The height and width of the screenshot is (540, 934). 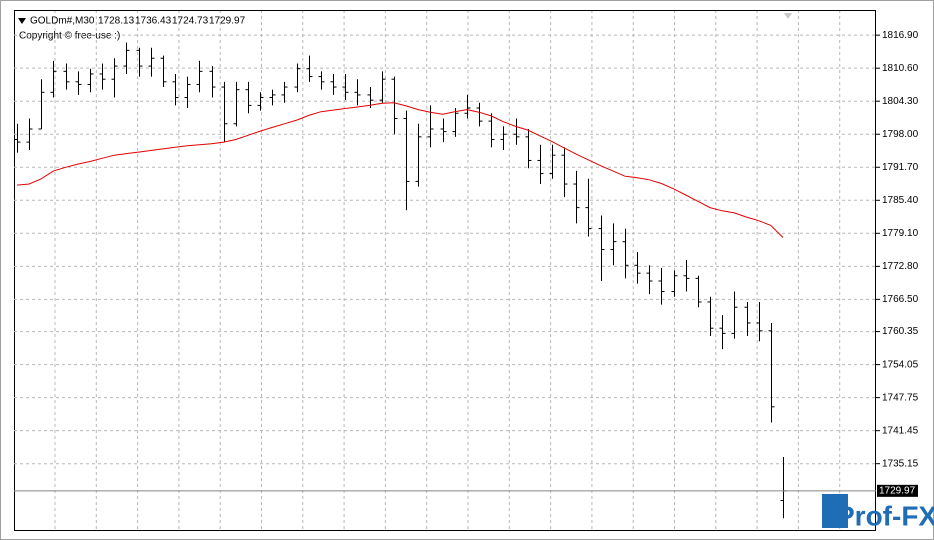 What do you see at coordinates (190, 21) in the screenshot?
I see `last-low: 1724.73` at bounding box center [190, 21].